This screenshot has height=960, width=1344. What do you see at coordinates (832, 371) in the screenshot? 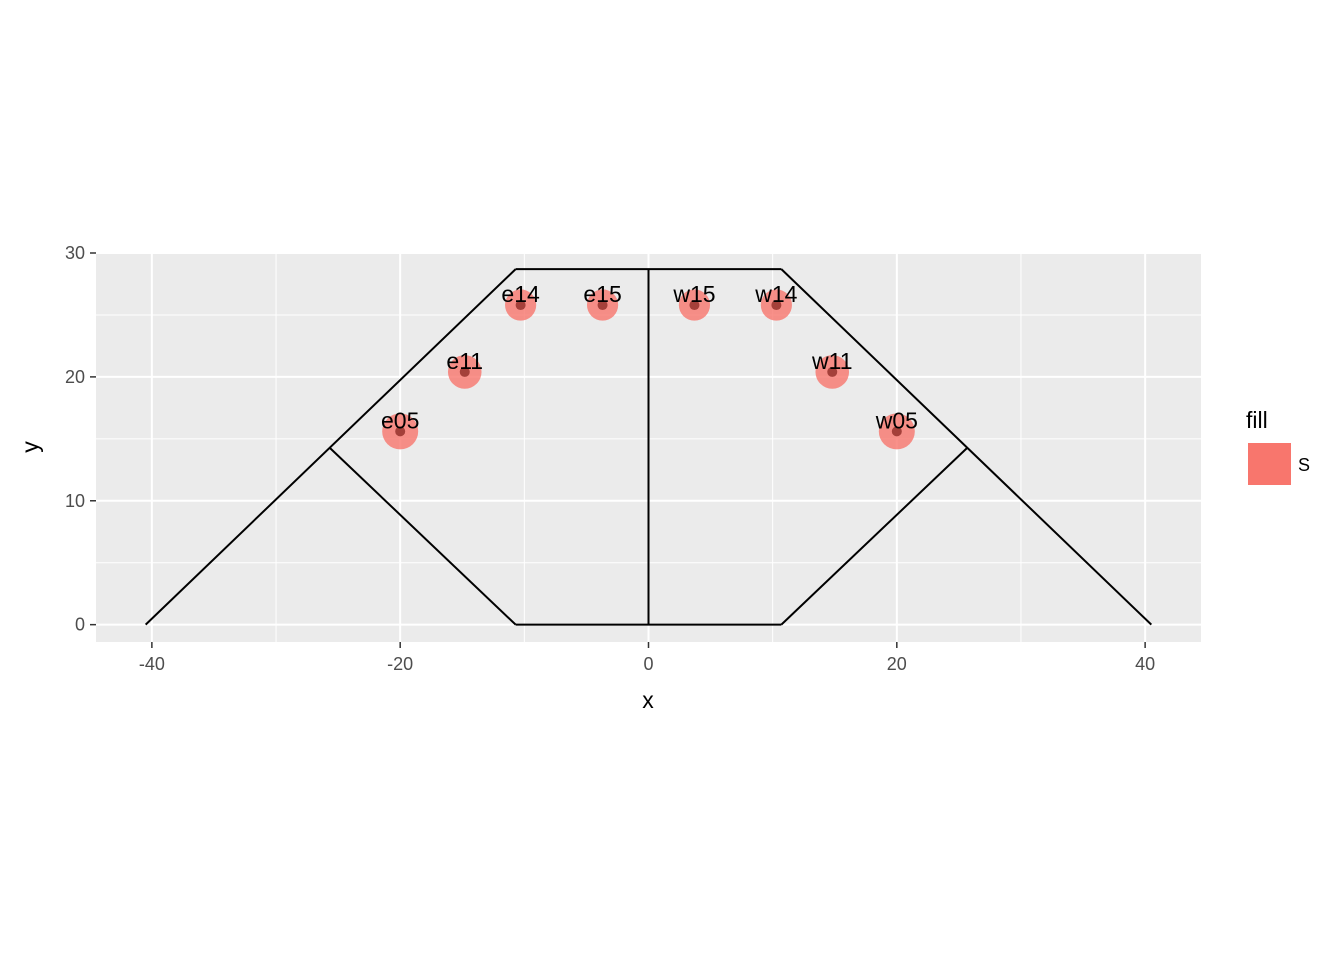
I see `point-center-w11` at bounding box center [832, 371].